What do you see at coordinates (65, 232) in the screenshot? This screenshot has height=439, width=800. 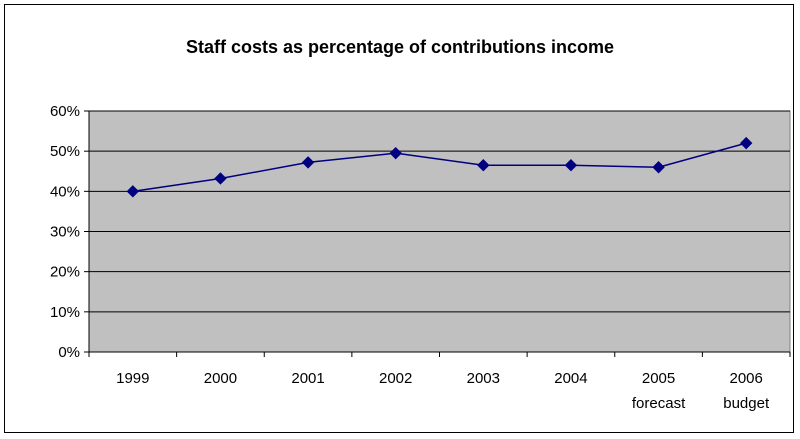 I see `y-tick-label: 30%` at bounding box center [65, 232].